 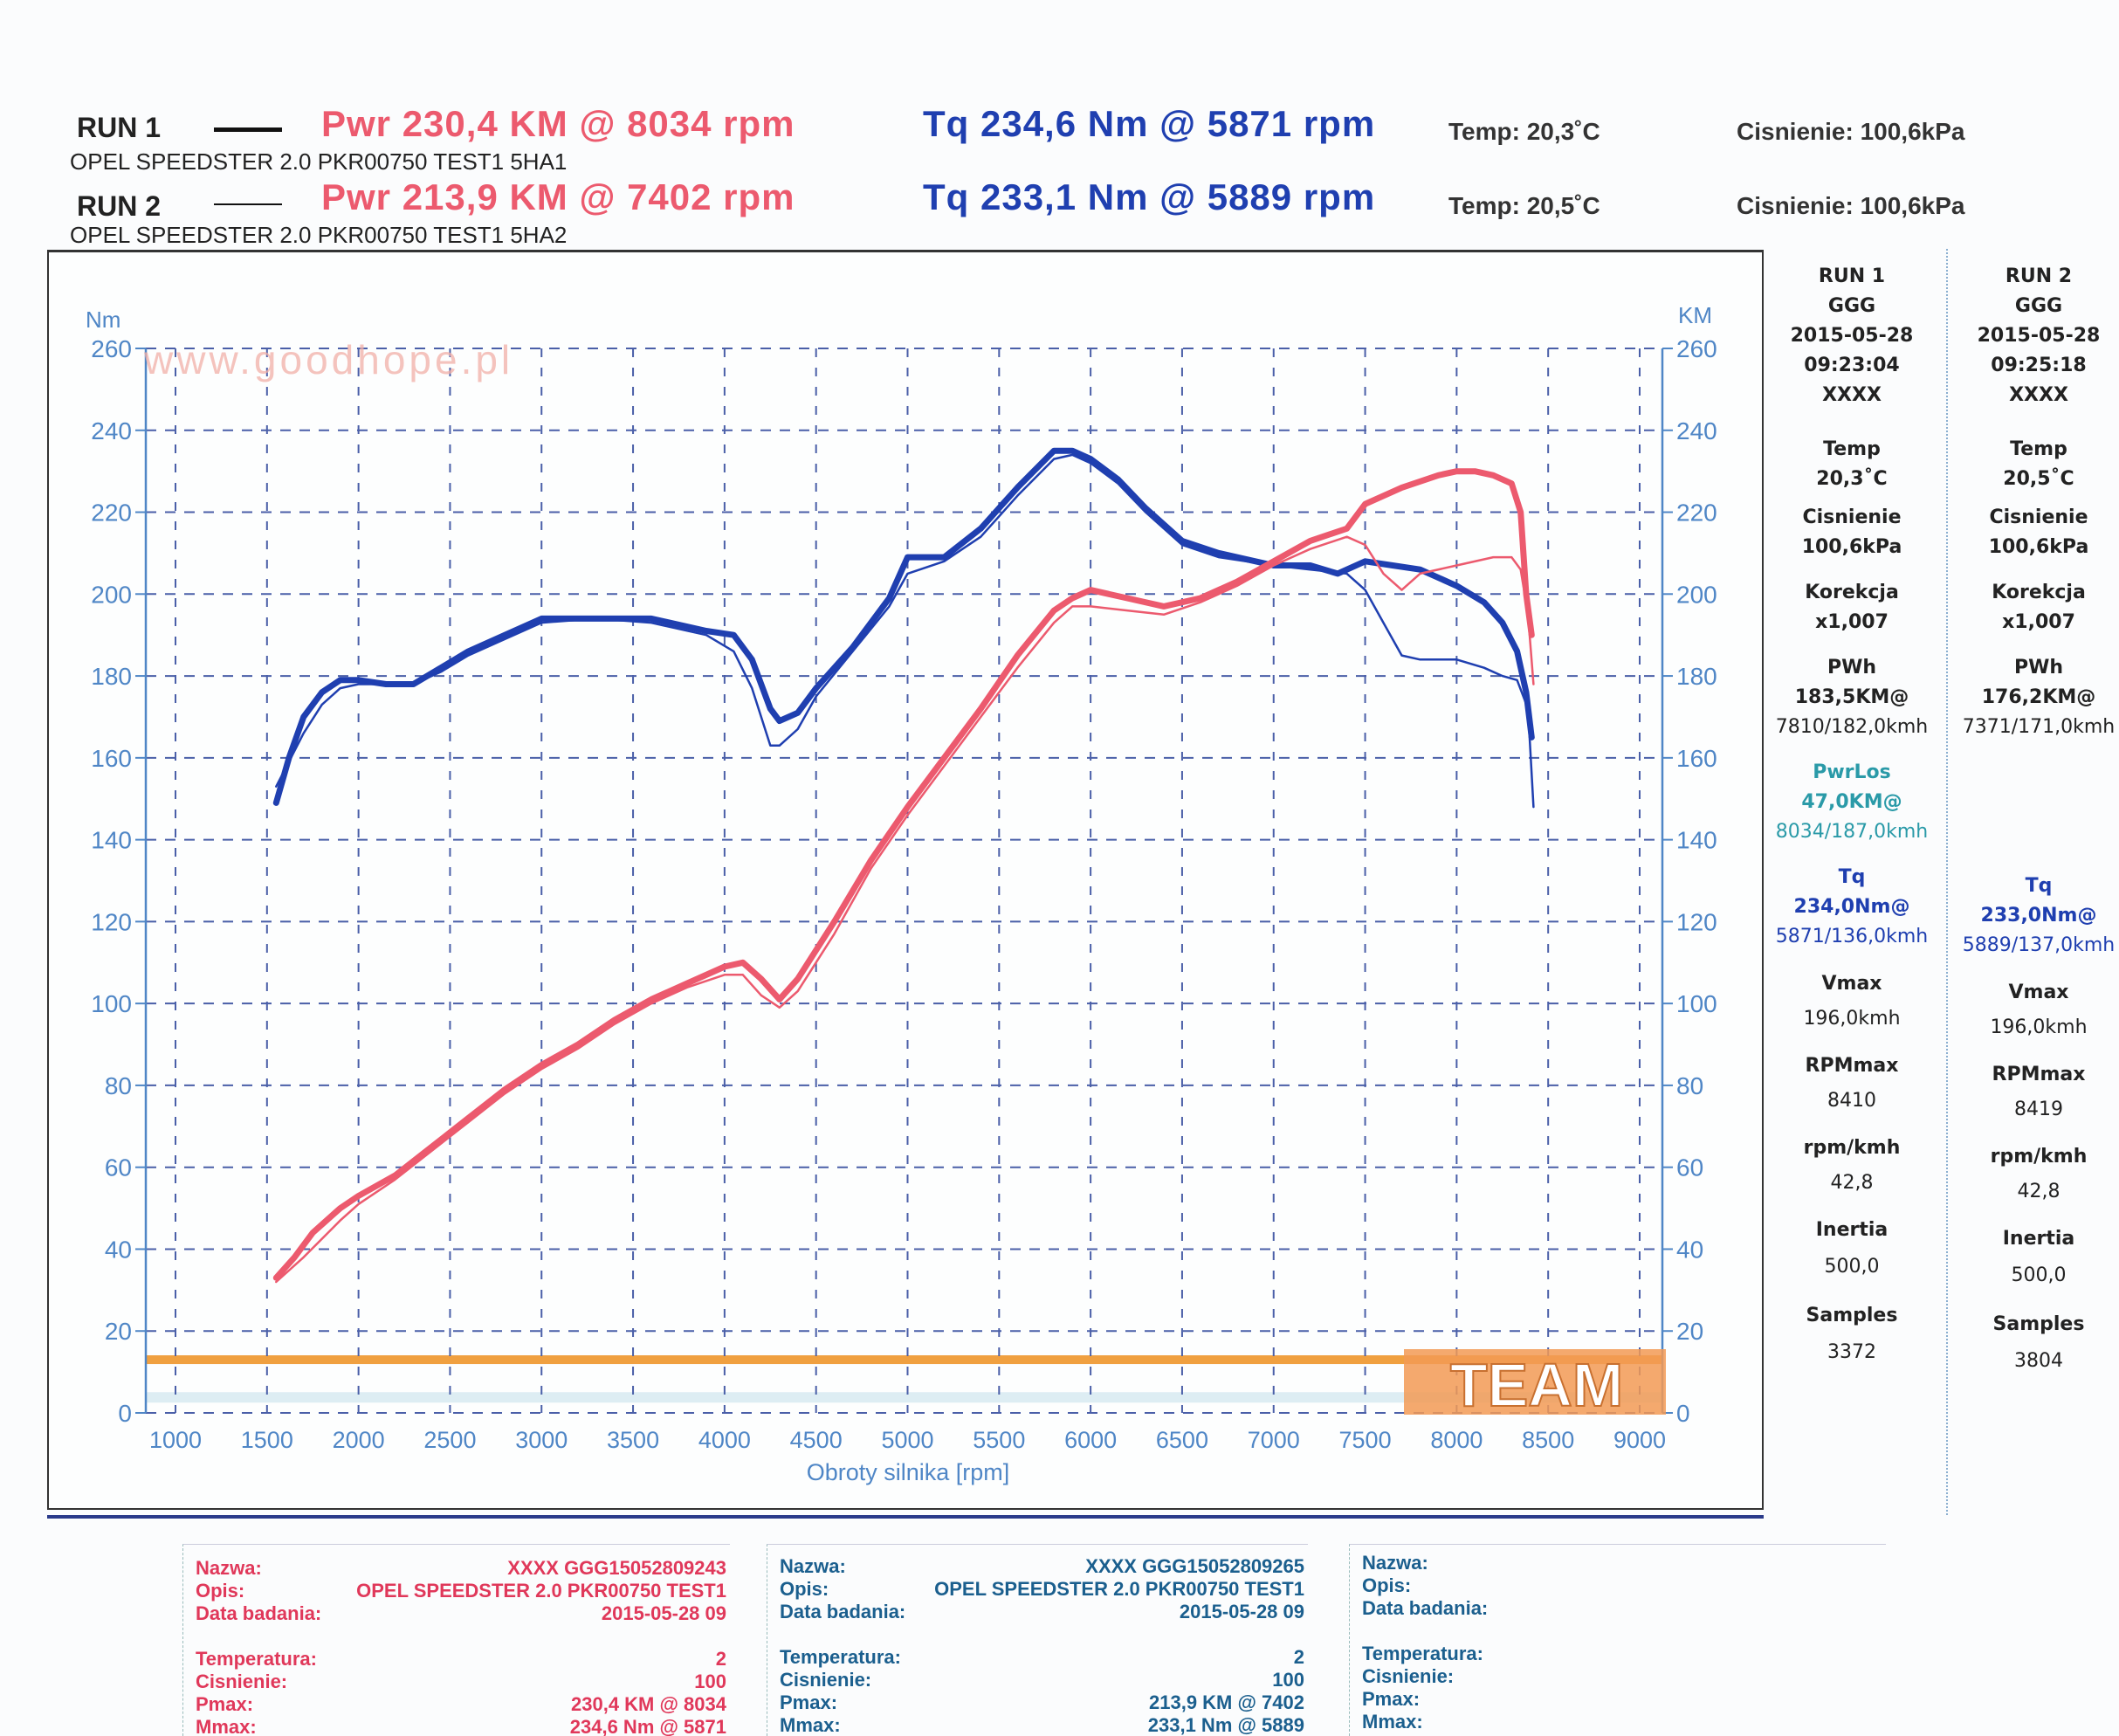 What do you see at coordinates (724, 1440) in the screenshot?
I see `x-tick-label: 4000` at bounding box center [724, 1440].